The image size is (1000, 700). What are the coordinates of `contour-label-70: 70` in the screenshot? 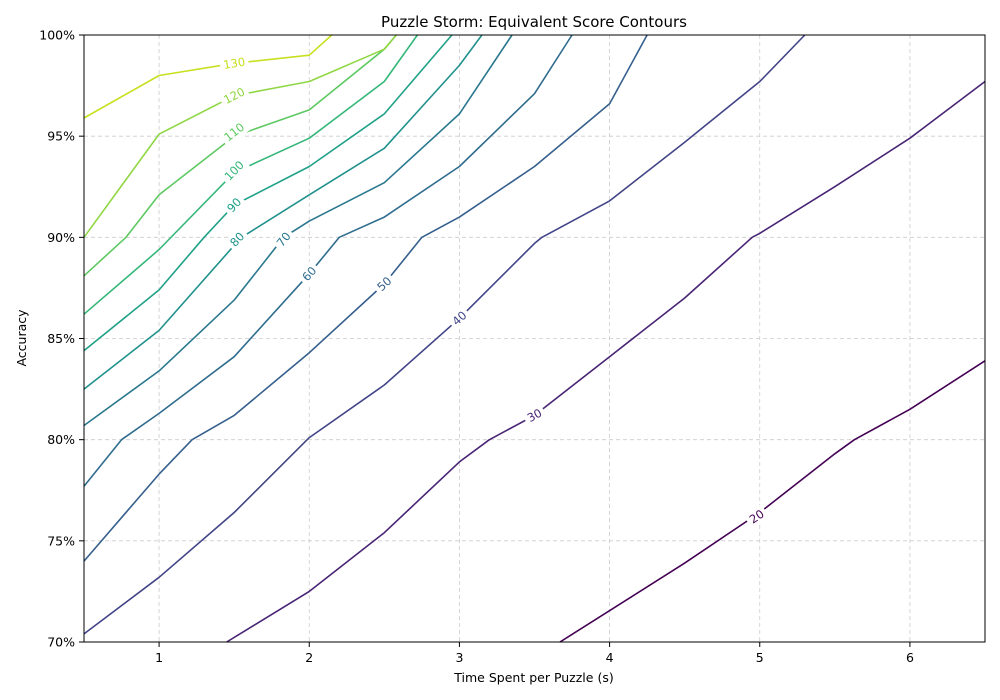 It's located at (283, 239).